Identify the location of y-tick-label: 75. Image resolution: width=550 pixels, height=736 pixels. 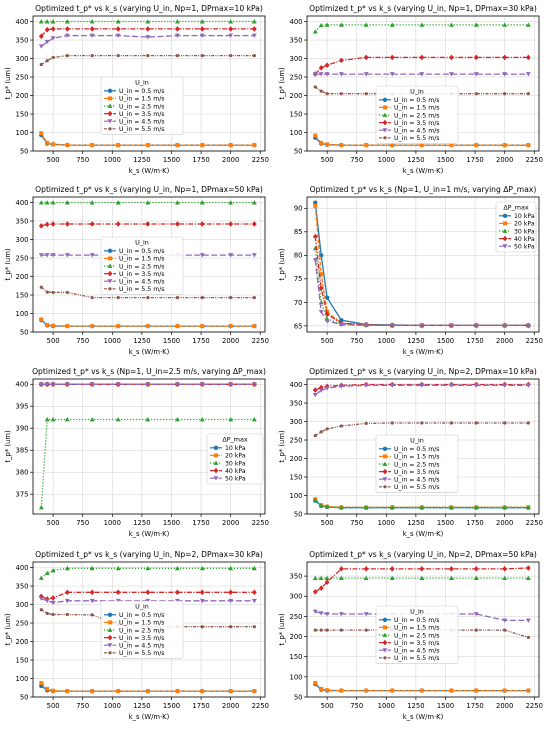
(298, 279).